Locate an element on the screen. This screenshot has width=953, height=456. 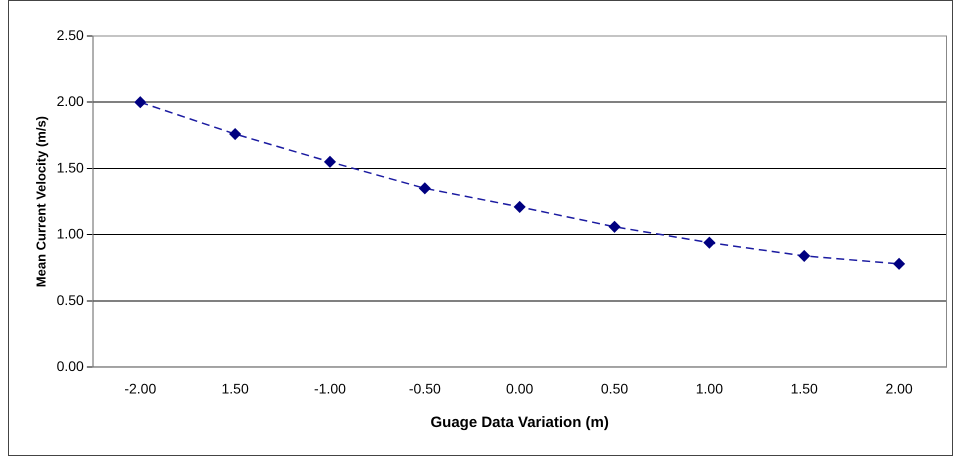
y-tick-label: 1.50 is located at coordinates (70, 167).